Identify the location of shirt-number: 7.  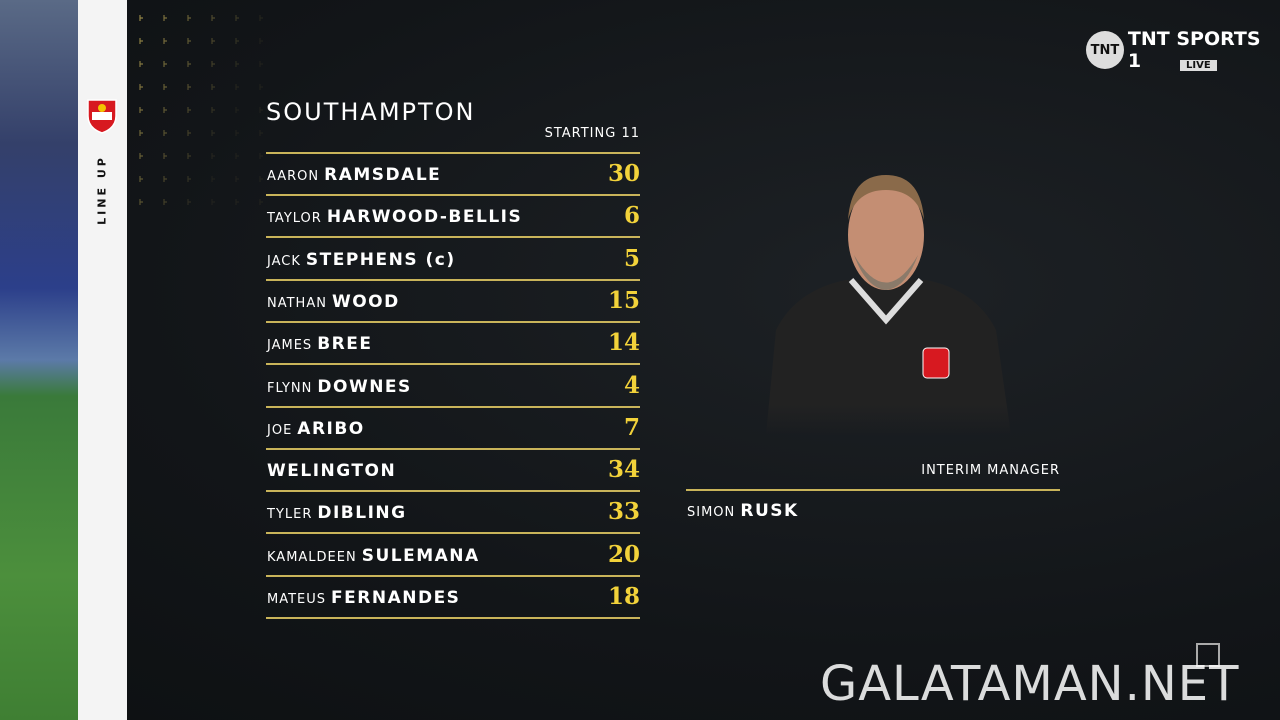
(631, 427).